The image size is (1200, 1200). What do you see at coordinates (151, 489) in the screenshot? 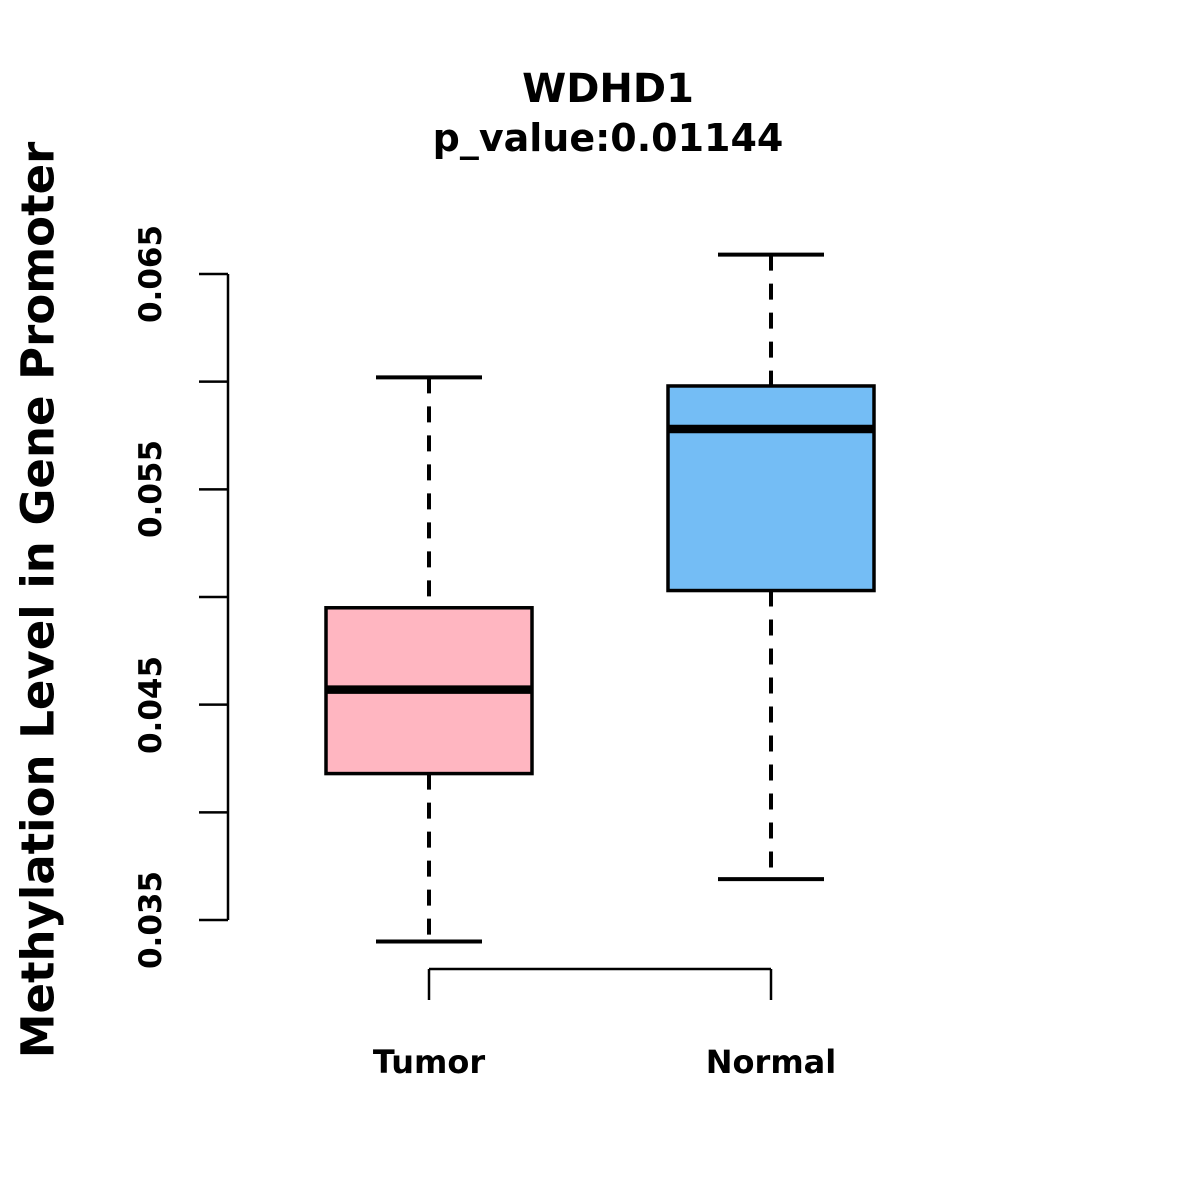
I see `y-tick-label-0.055: 0.055` at bounding box center [151, 489].